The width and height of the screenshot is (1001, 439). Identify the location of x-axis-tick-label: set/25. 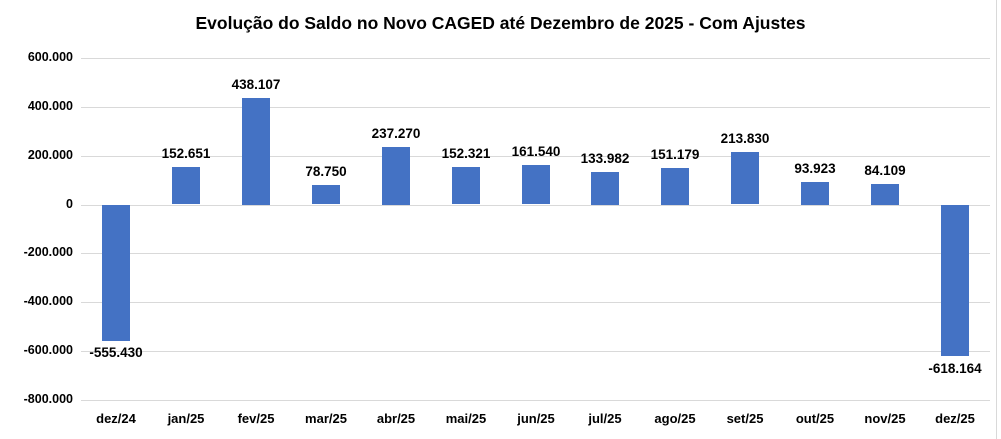
(745, 418).